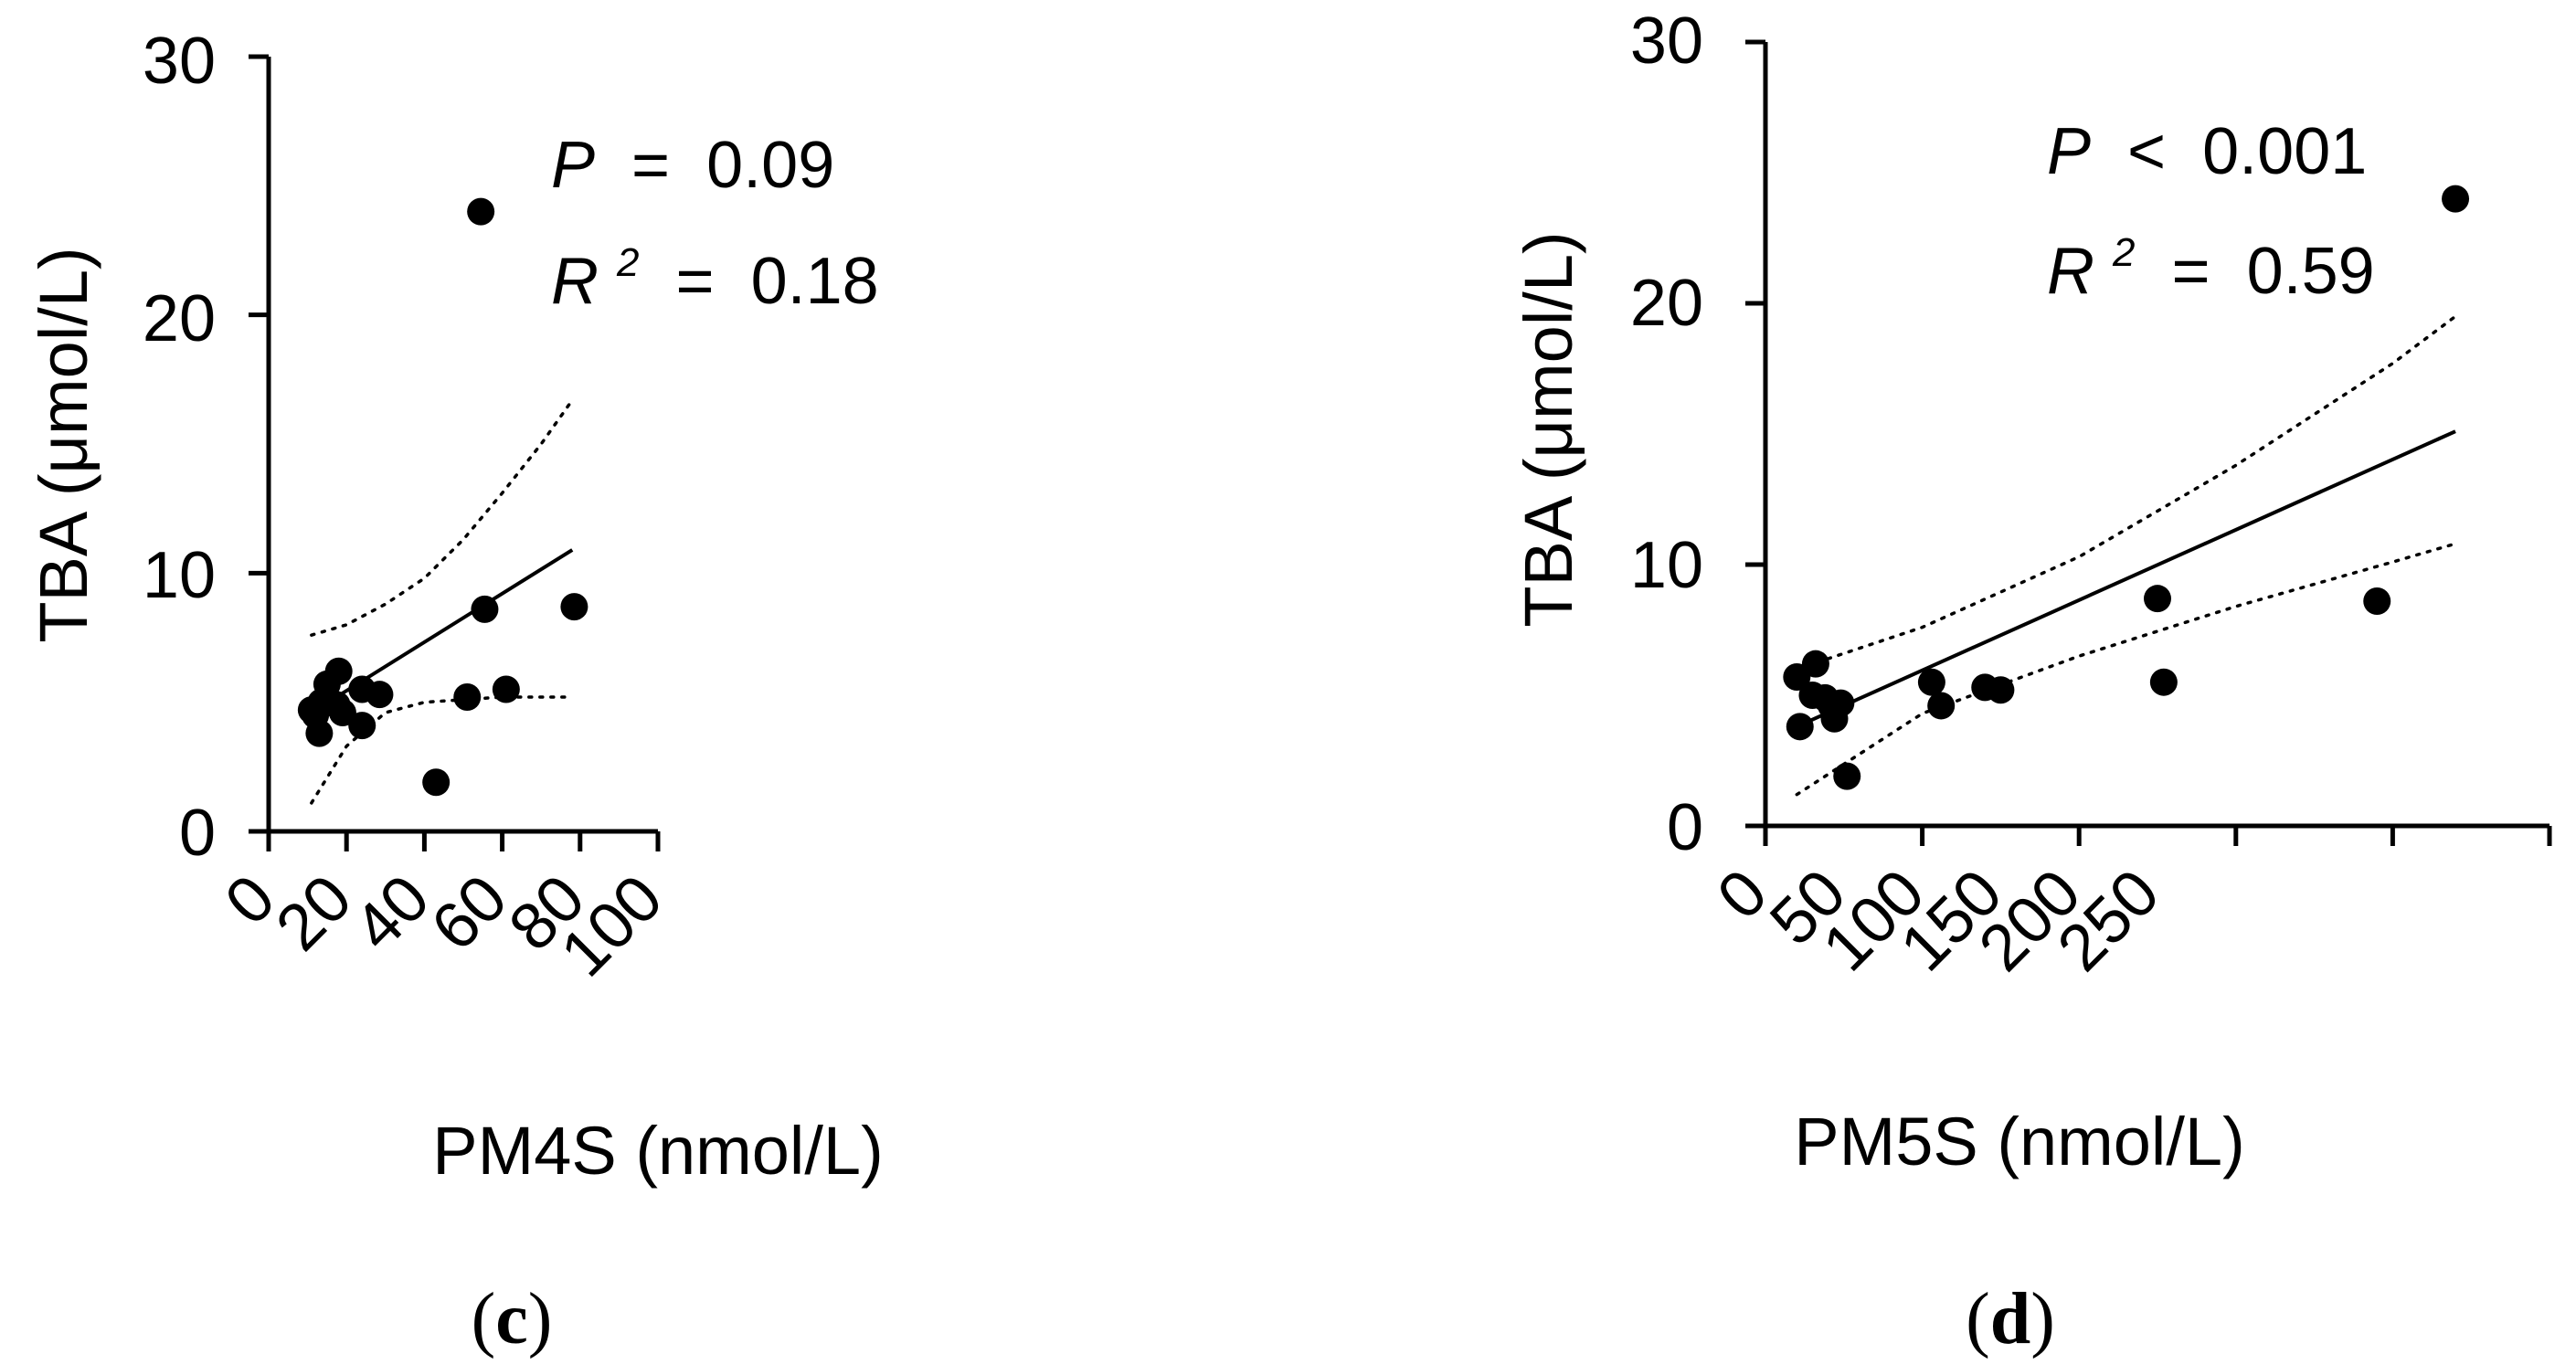  I want to click on panel-d-p-operator: <, so click(2146, 151).